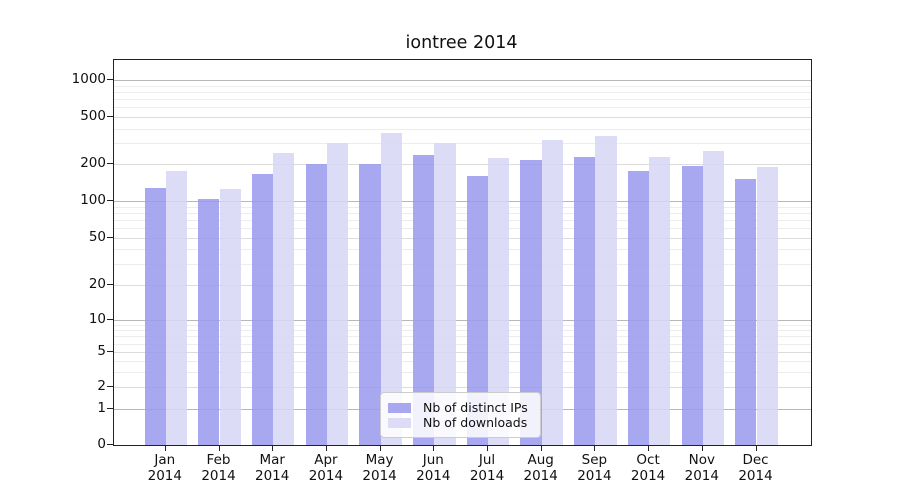  Describe the element at coordinates (218, 468) in the screenshot. I see `x-tick-label: Feb 2014` at that location.